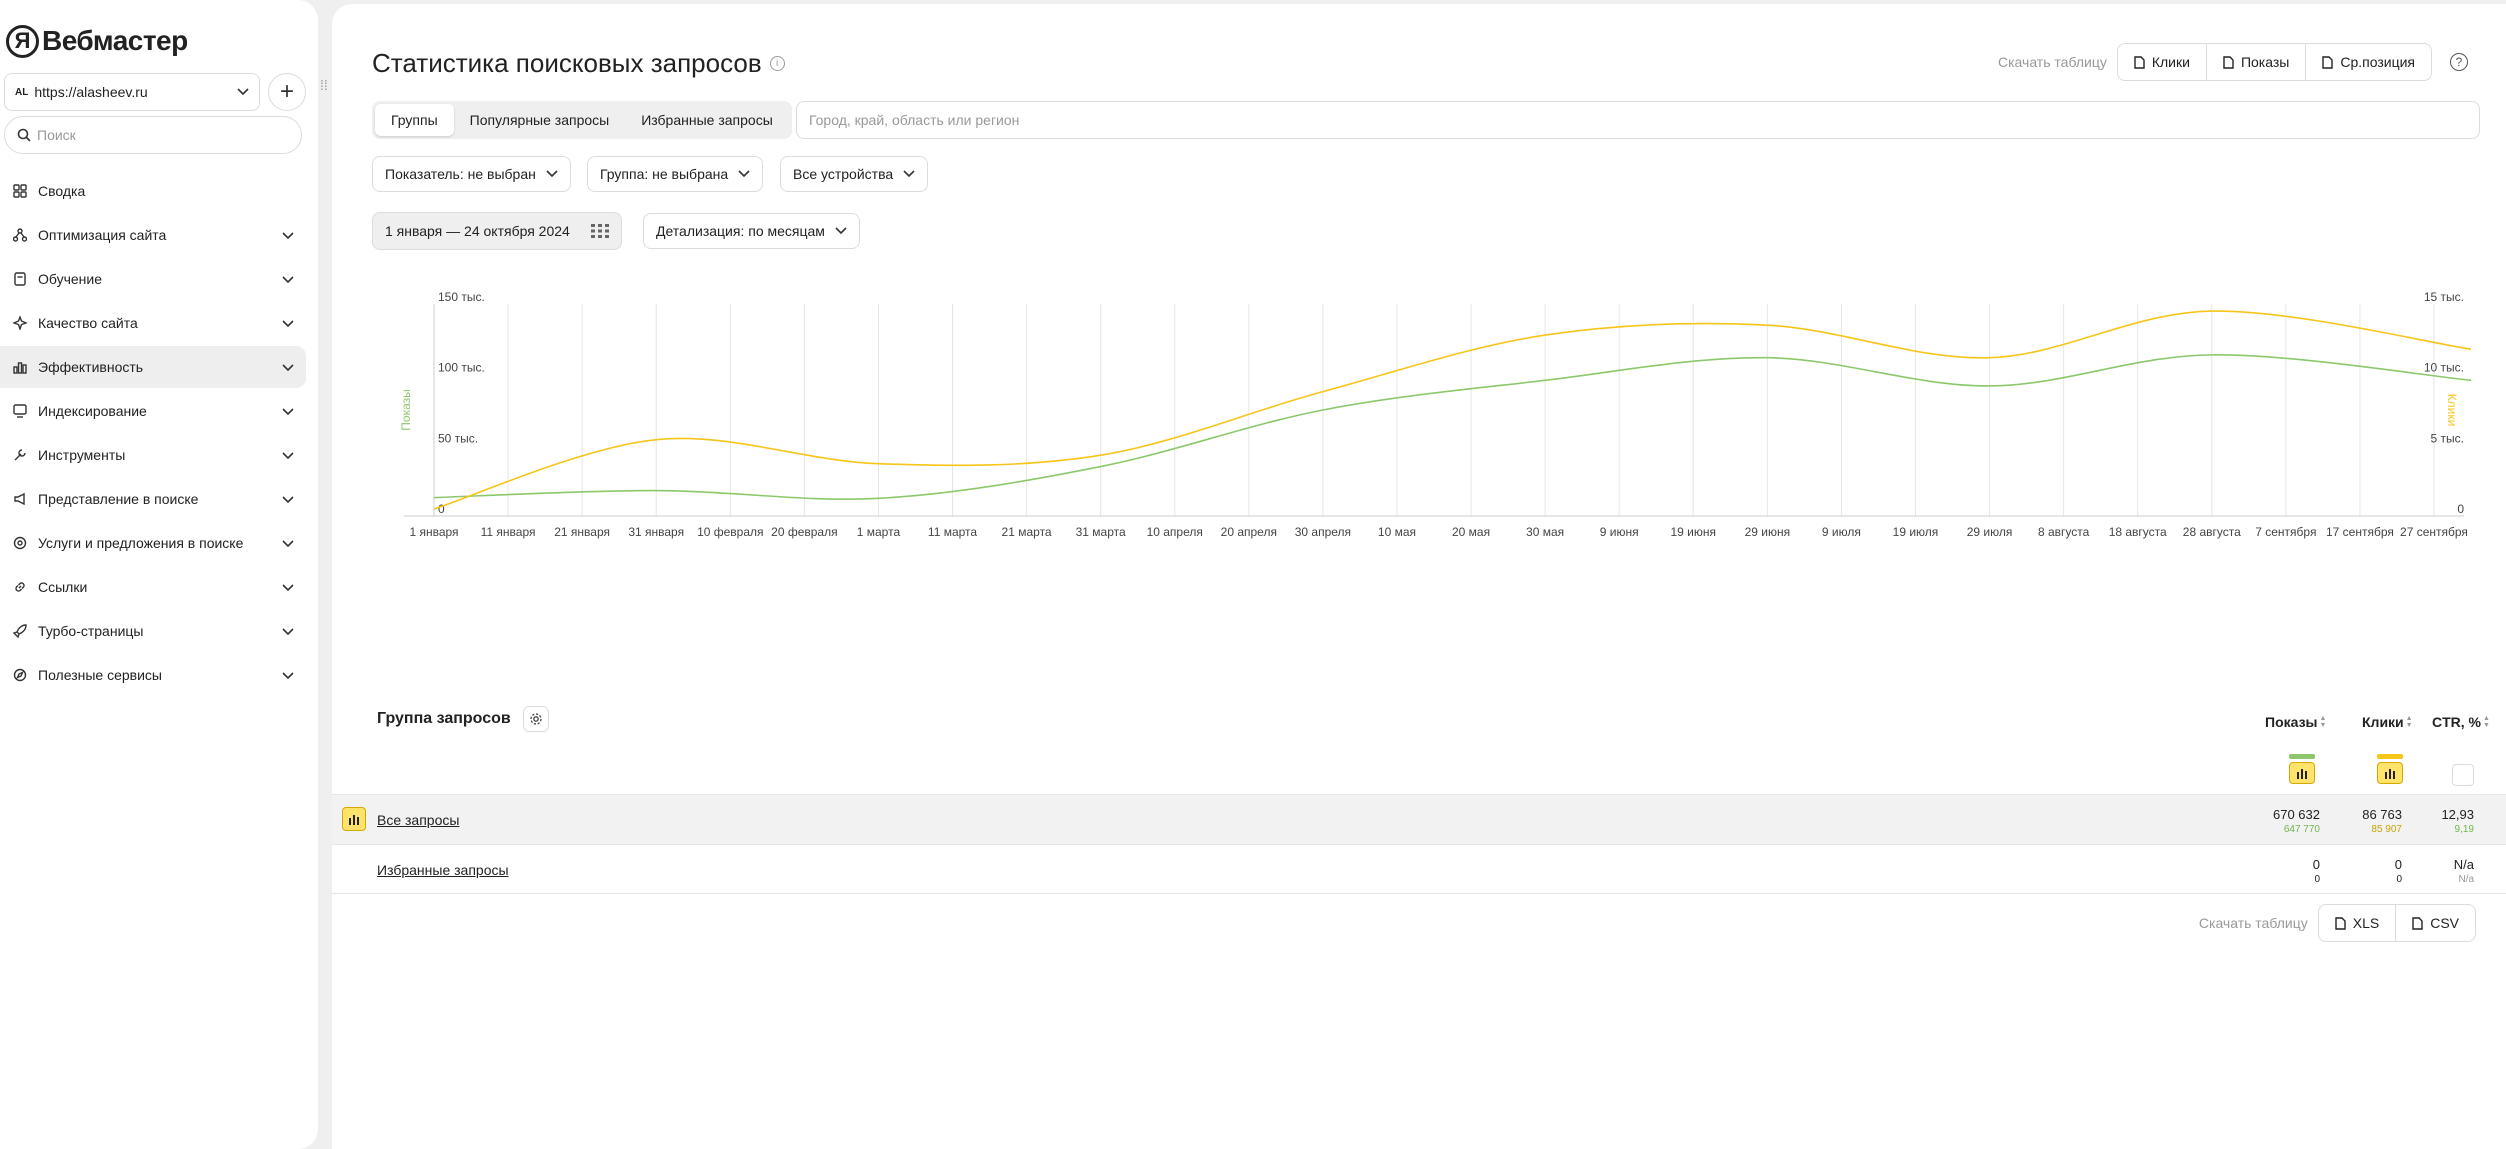 The height and width of the screenshot is (1149, 2506). Describe the element at coordinates (153, 135) in the screenshot. I see `sidebar-search-input: Поиск` at that location.